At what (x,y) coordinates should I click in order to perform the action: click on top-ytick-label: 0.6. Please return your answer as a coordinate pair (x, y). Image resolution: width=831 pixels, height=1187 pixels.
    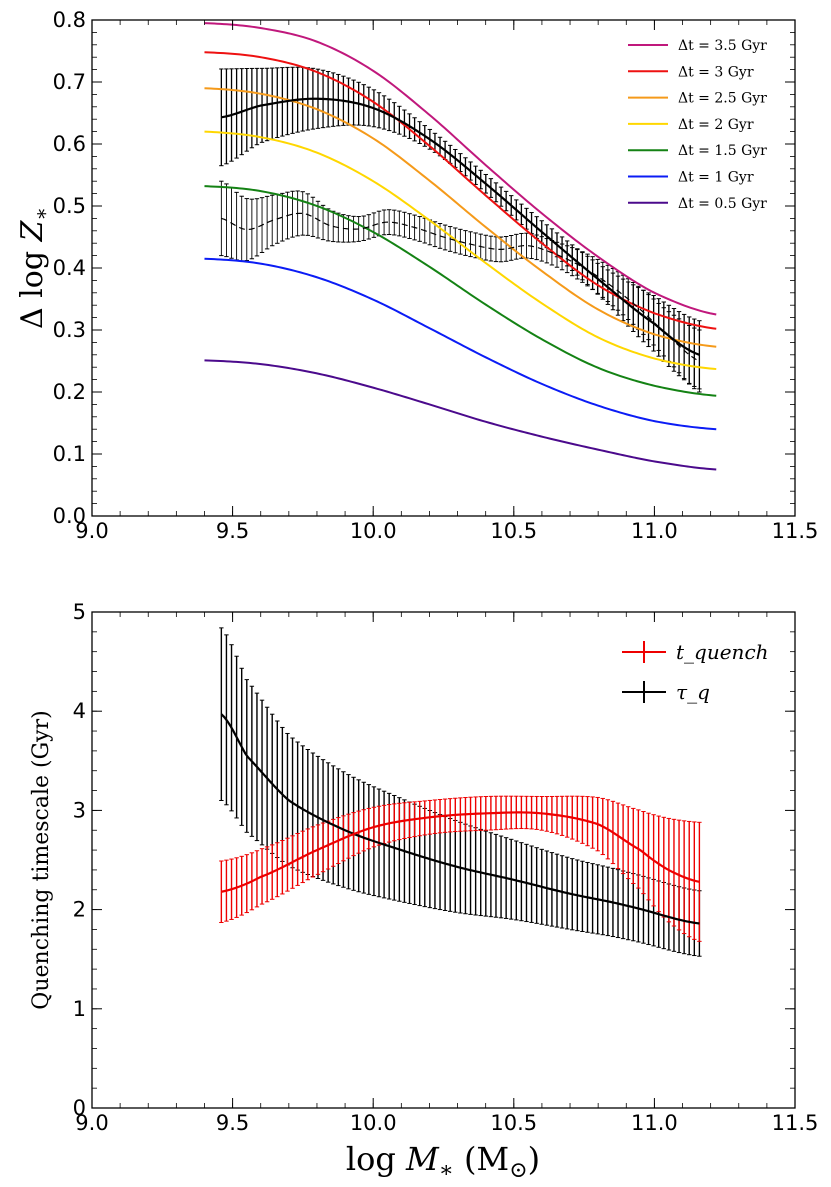
    Looking at the image, I should click on (69, 144).